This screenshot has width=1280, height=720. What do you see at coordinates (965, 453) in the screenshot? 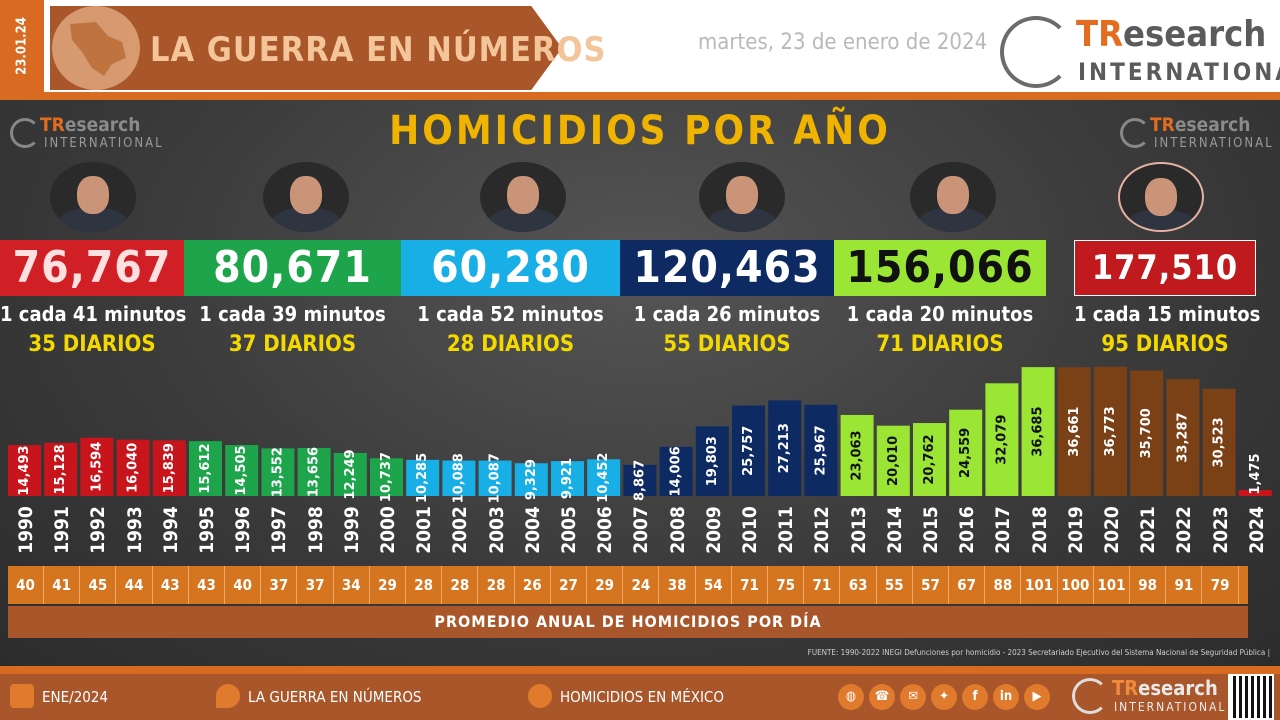
I see `bar-value-label: 24,559` at bounding box center [965, 453].